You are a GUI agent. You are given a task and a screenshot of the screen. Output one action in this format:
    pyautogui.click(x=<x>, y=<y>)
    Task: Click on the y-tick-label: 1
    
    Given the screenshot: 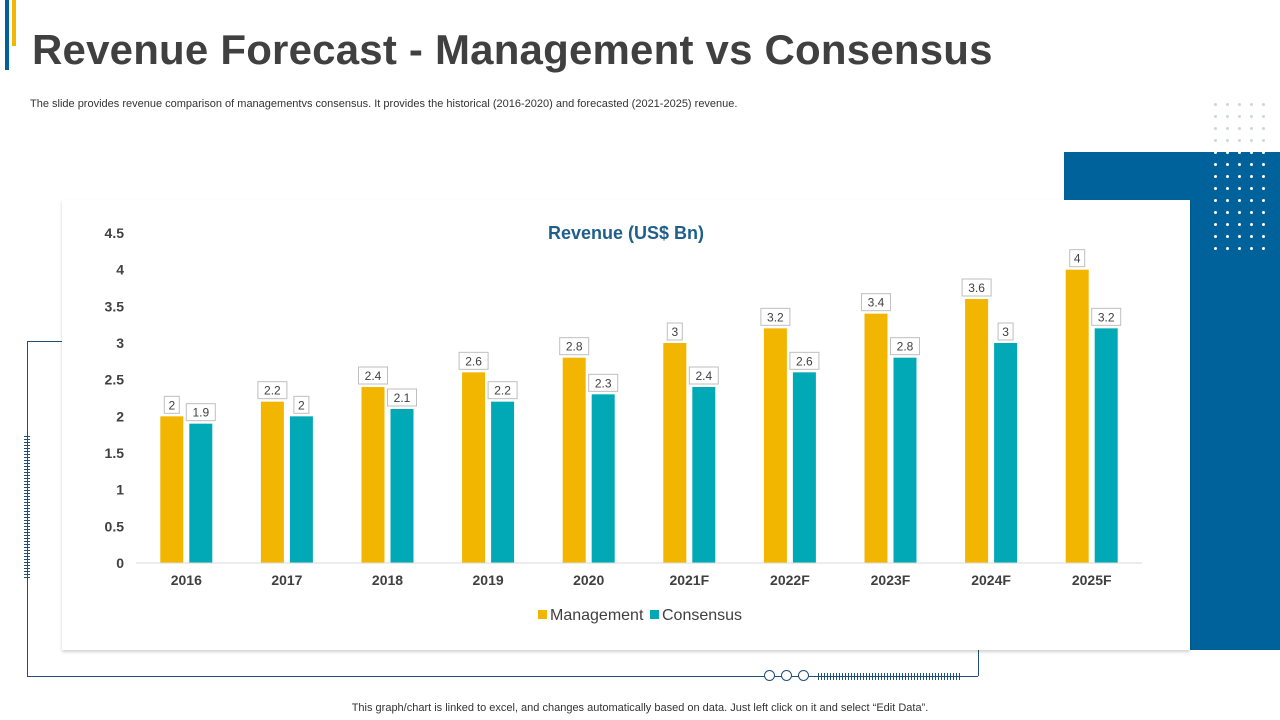 What is the action you would take?
    pyautogui.click(x=120, y=490)
    